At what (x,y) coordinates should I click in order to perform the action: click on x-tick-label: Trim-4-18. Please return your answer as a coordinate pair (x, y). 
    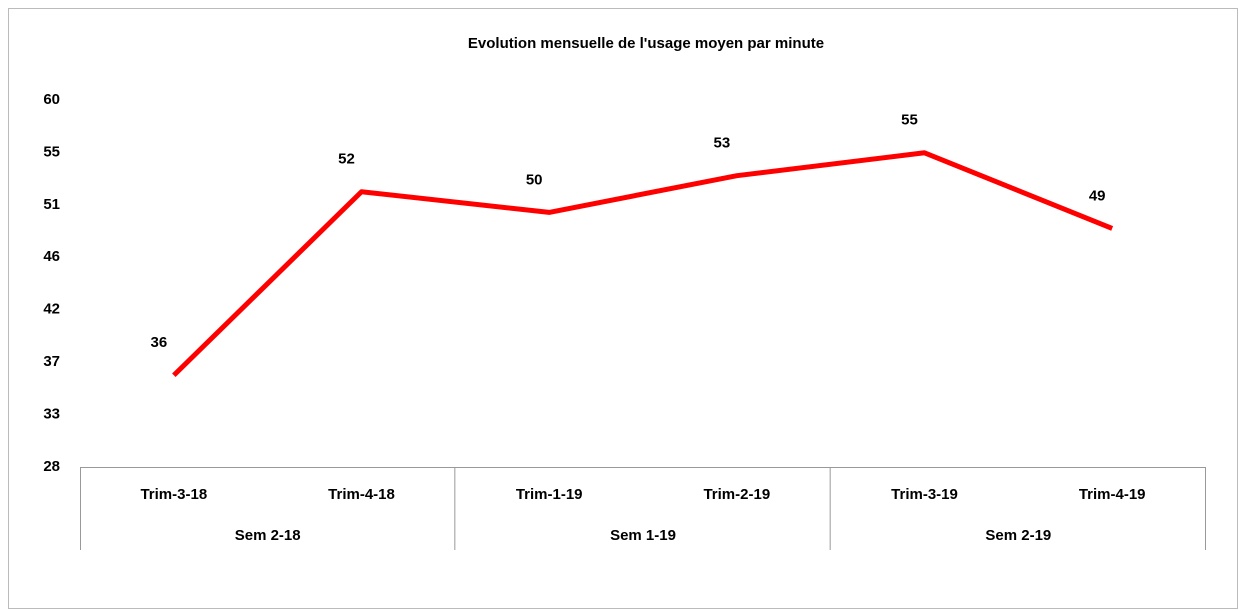
    Looking at the image, I should click on (361, 494).